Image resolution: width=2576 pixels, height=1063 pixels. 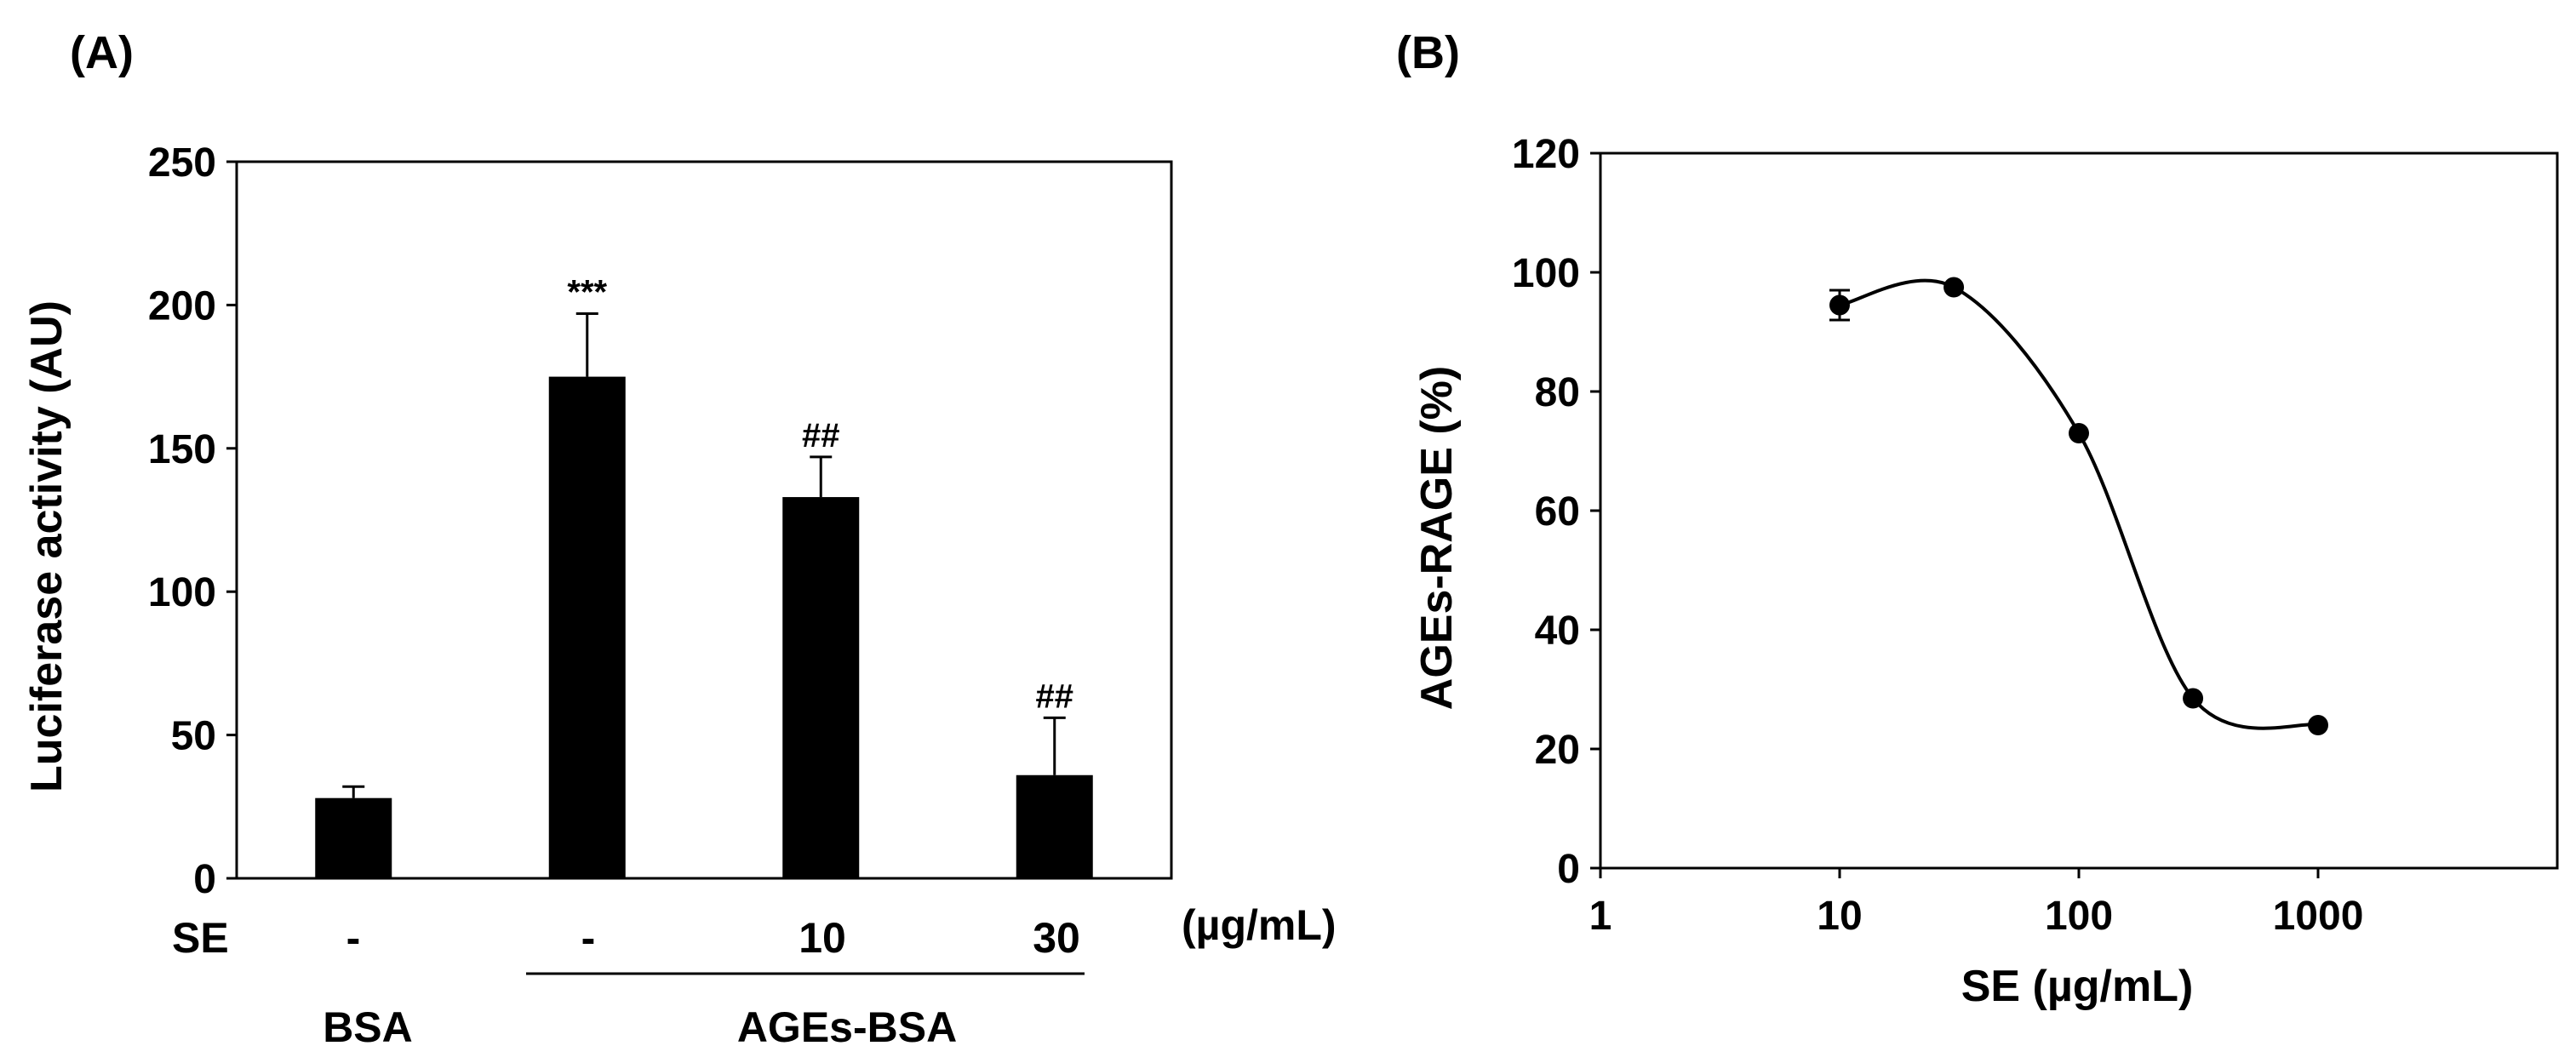 What do you see at coordinates (589, 938) in the screenshot?
I see `se-value-ages-control: -` at bounding box center [589, 938].